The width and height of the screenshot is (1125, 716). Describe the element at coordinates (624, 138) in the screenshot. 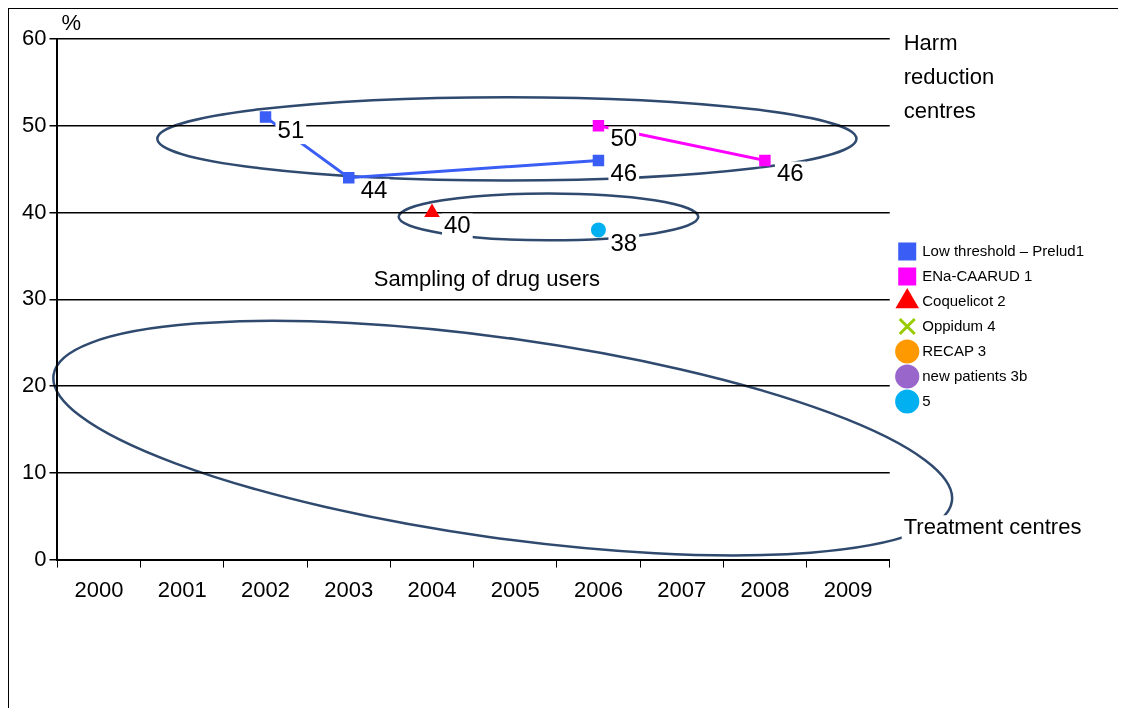

I see `data-label: 50` at that location.